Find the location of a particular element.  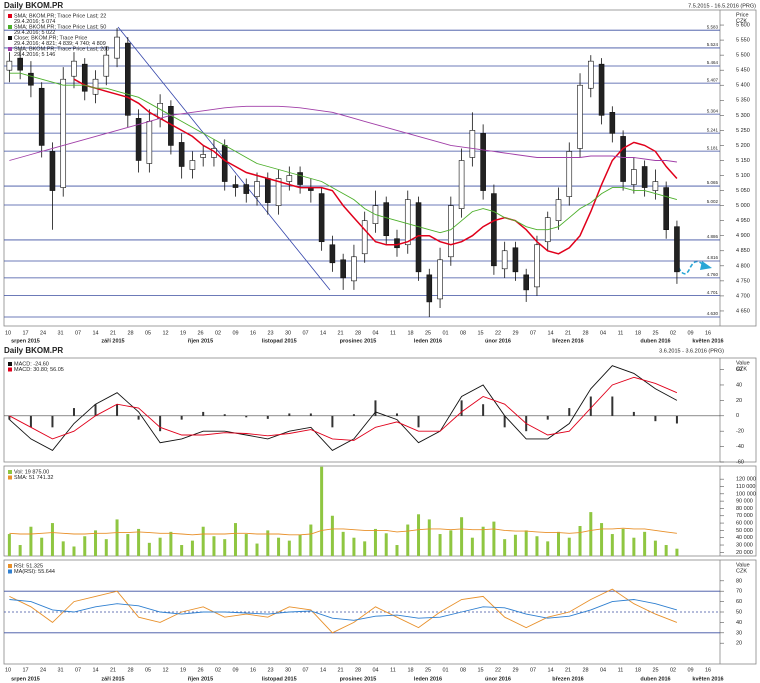

x-tick-label: 12 is located at coordinates (165, 670).